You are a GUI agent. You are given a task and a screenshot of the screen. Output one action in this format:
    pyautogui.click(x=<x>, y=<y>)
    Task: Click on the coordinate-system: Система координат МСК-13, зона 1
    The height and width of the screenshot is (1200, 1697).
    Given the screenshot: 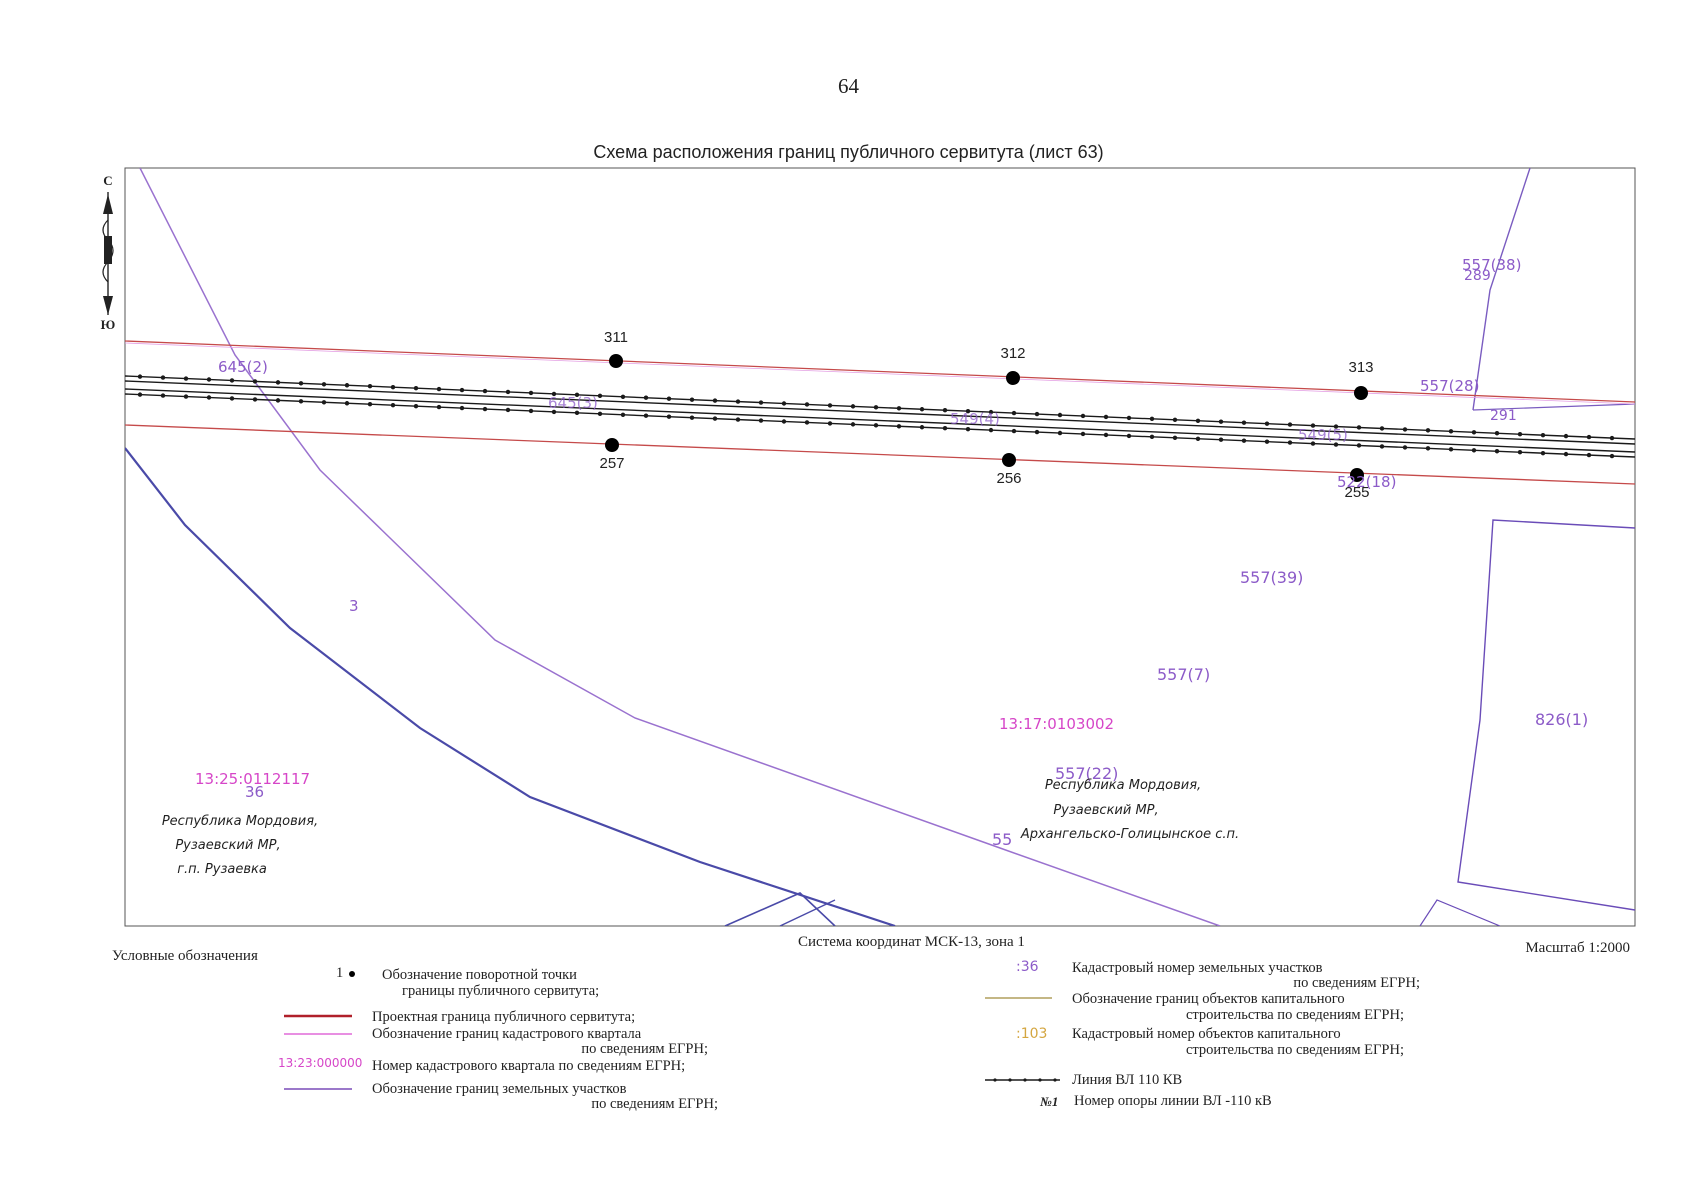 What is the action you would take?
    pyautogui.click(x=911, y=942)
    